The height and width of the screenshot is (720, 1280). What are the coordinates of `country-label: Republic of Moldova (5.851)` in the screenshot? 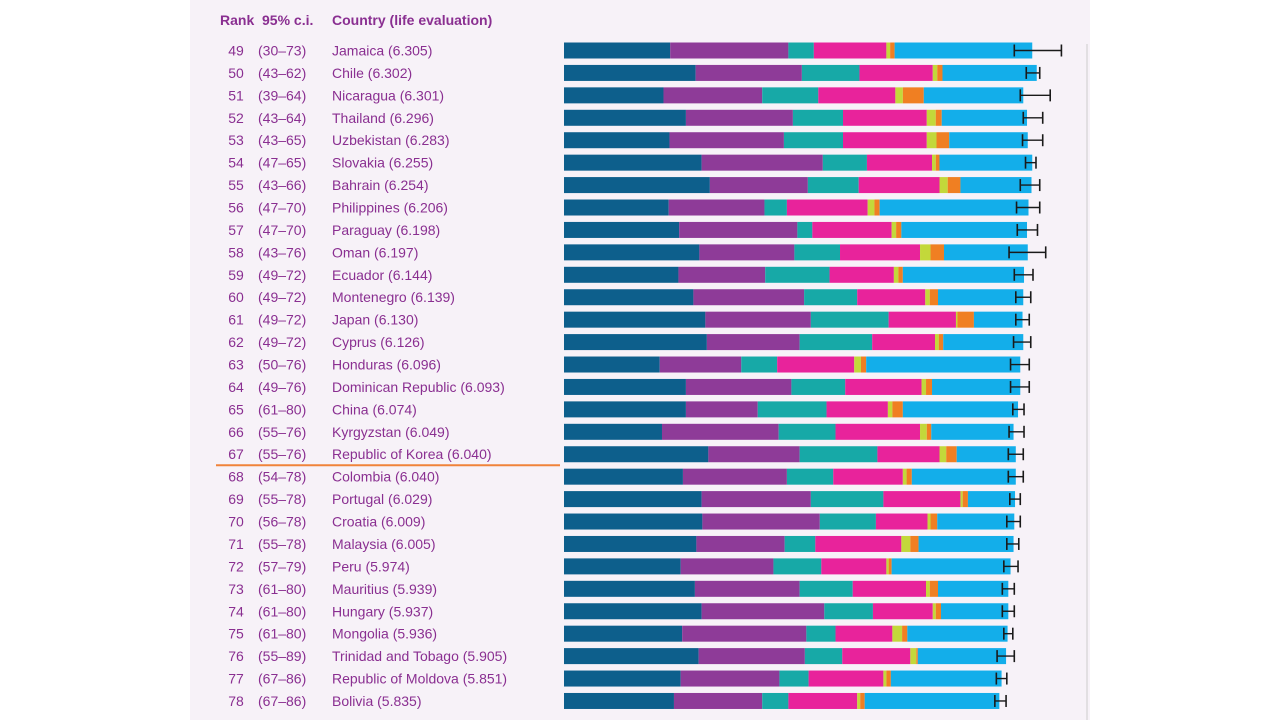 It's located at (419, 679).